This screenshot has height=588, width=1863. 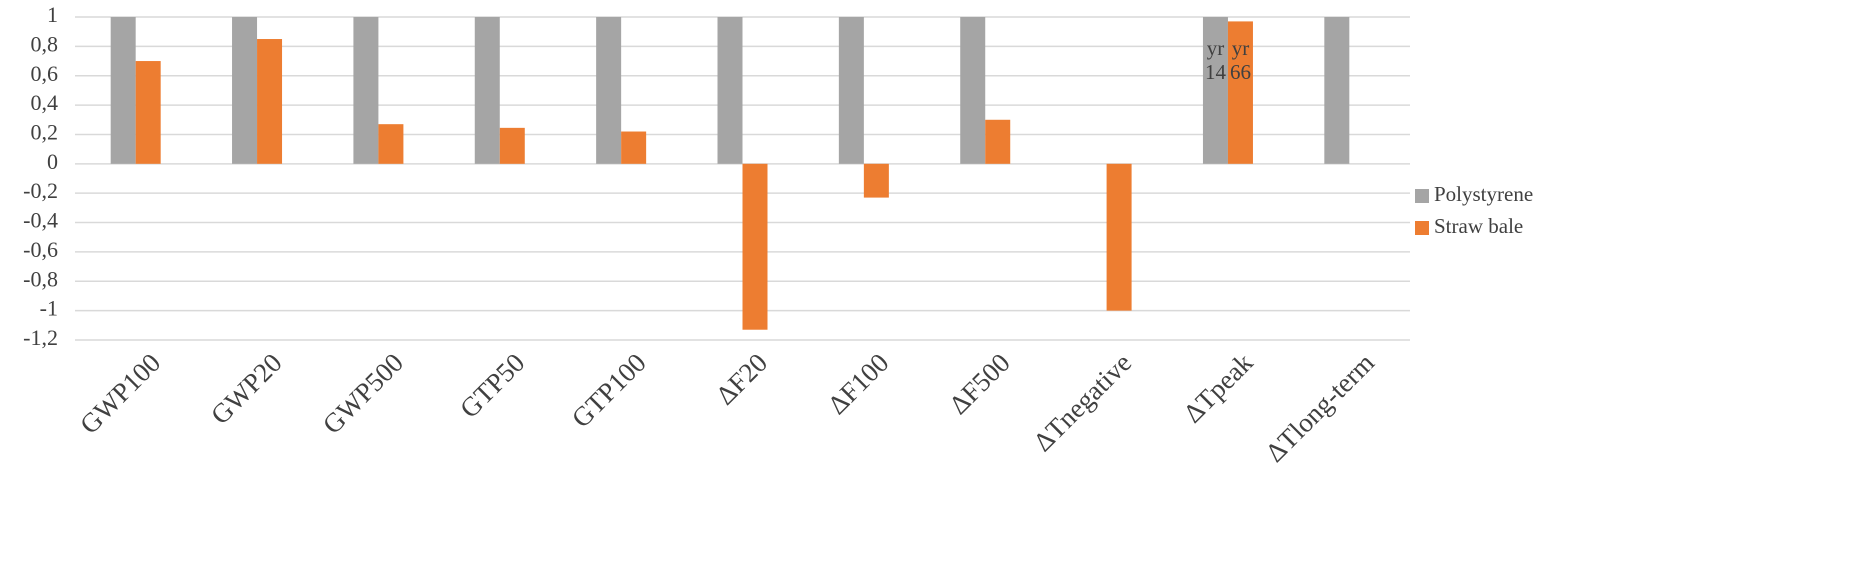 What do you see at coordinates (609, 390) in the screenshot?
I see `x-tick-label: GTP100` at bounding box center [609, 390].